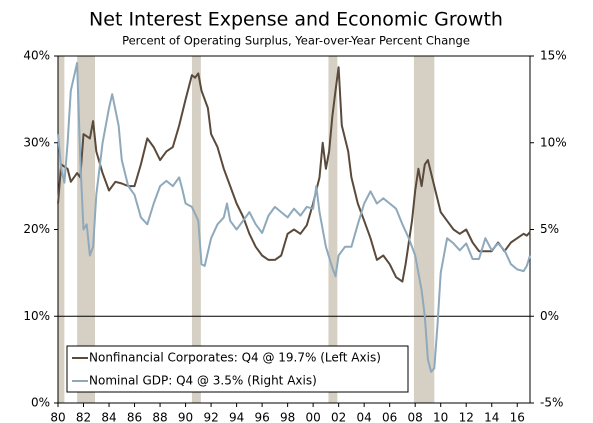 This screenshot has width=593, height=423. What do you see at coordinates (36, 316) in the screenshot?
I see `y-tick-label: 10%` at bounding box center [36, 316].